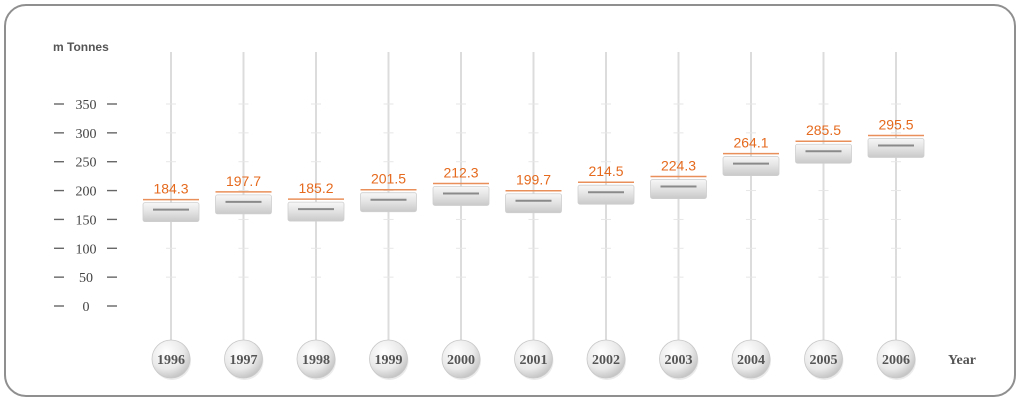 This screenshot has height=405, width=1024. Describe the element at coordinates (895, 124) in the screenshot. I see `data-label: 295.5` at that location.